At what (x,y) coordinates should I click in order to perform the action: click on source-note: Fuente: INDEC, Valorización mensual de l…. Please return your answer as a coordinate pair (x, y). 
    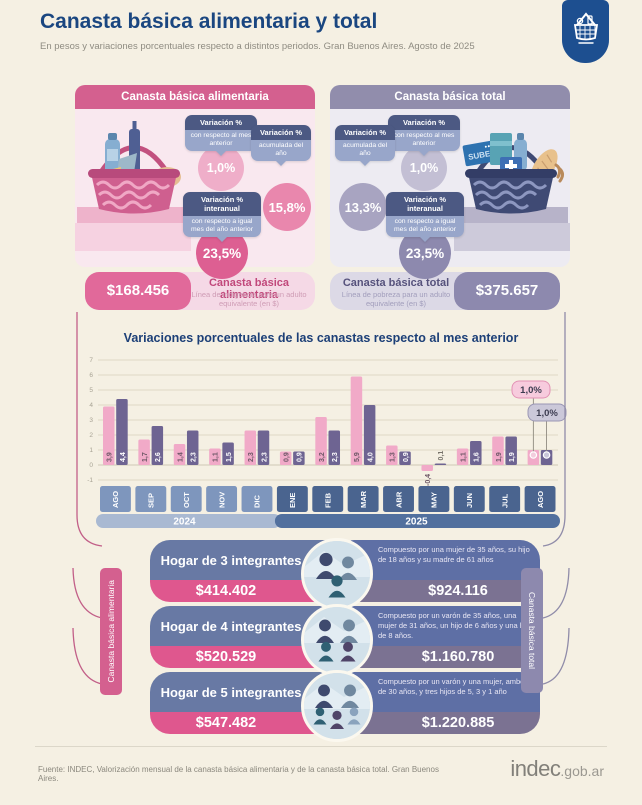
    Looking at the image, I should click on (238, 774).